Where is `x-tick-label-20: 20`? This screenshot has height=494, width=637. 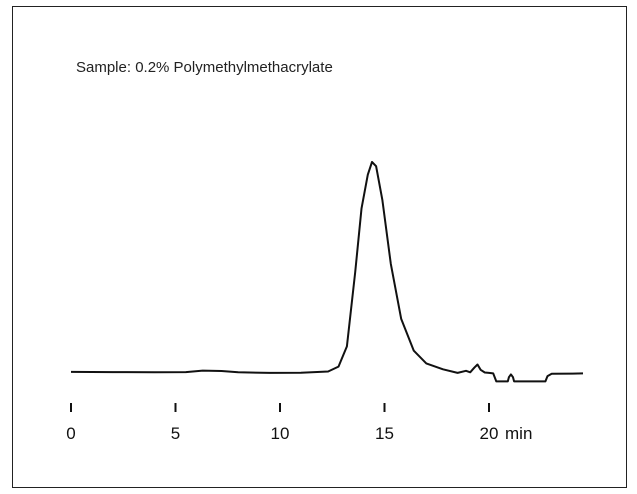
x-tick-label-20: 20 is located at coordinates (489, 433).